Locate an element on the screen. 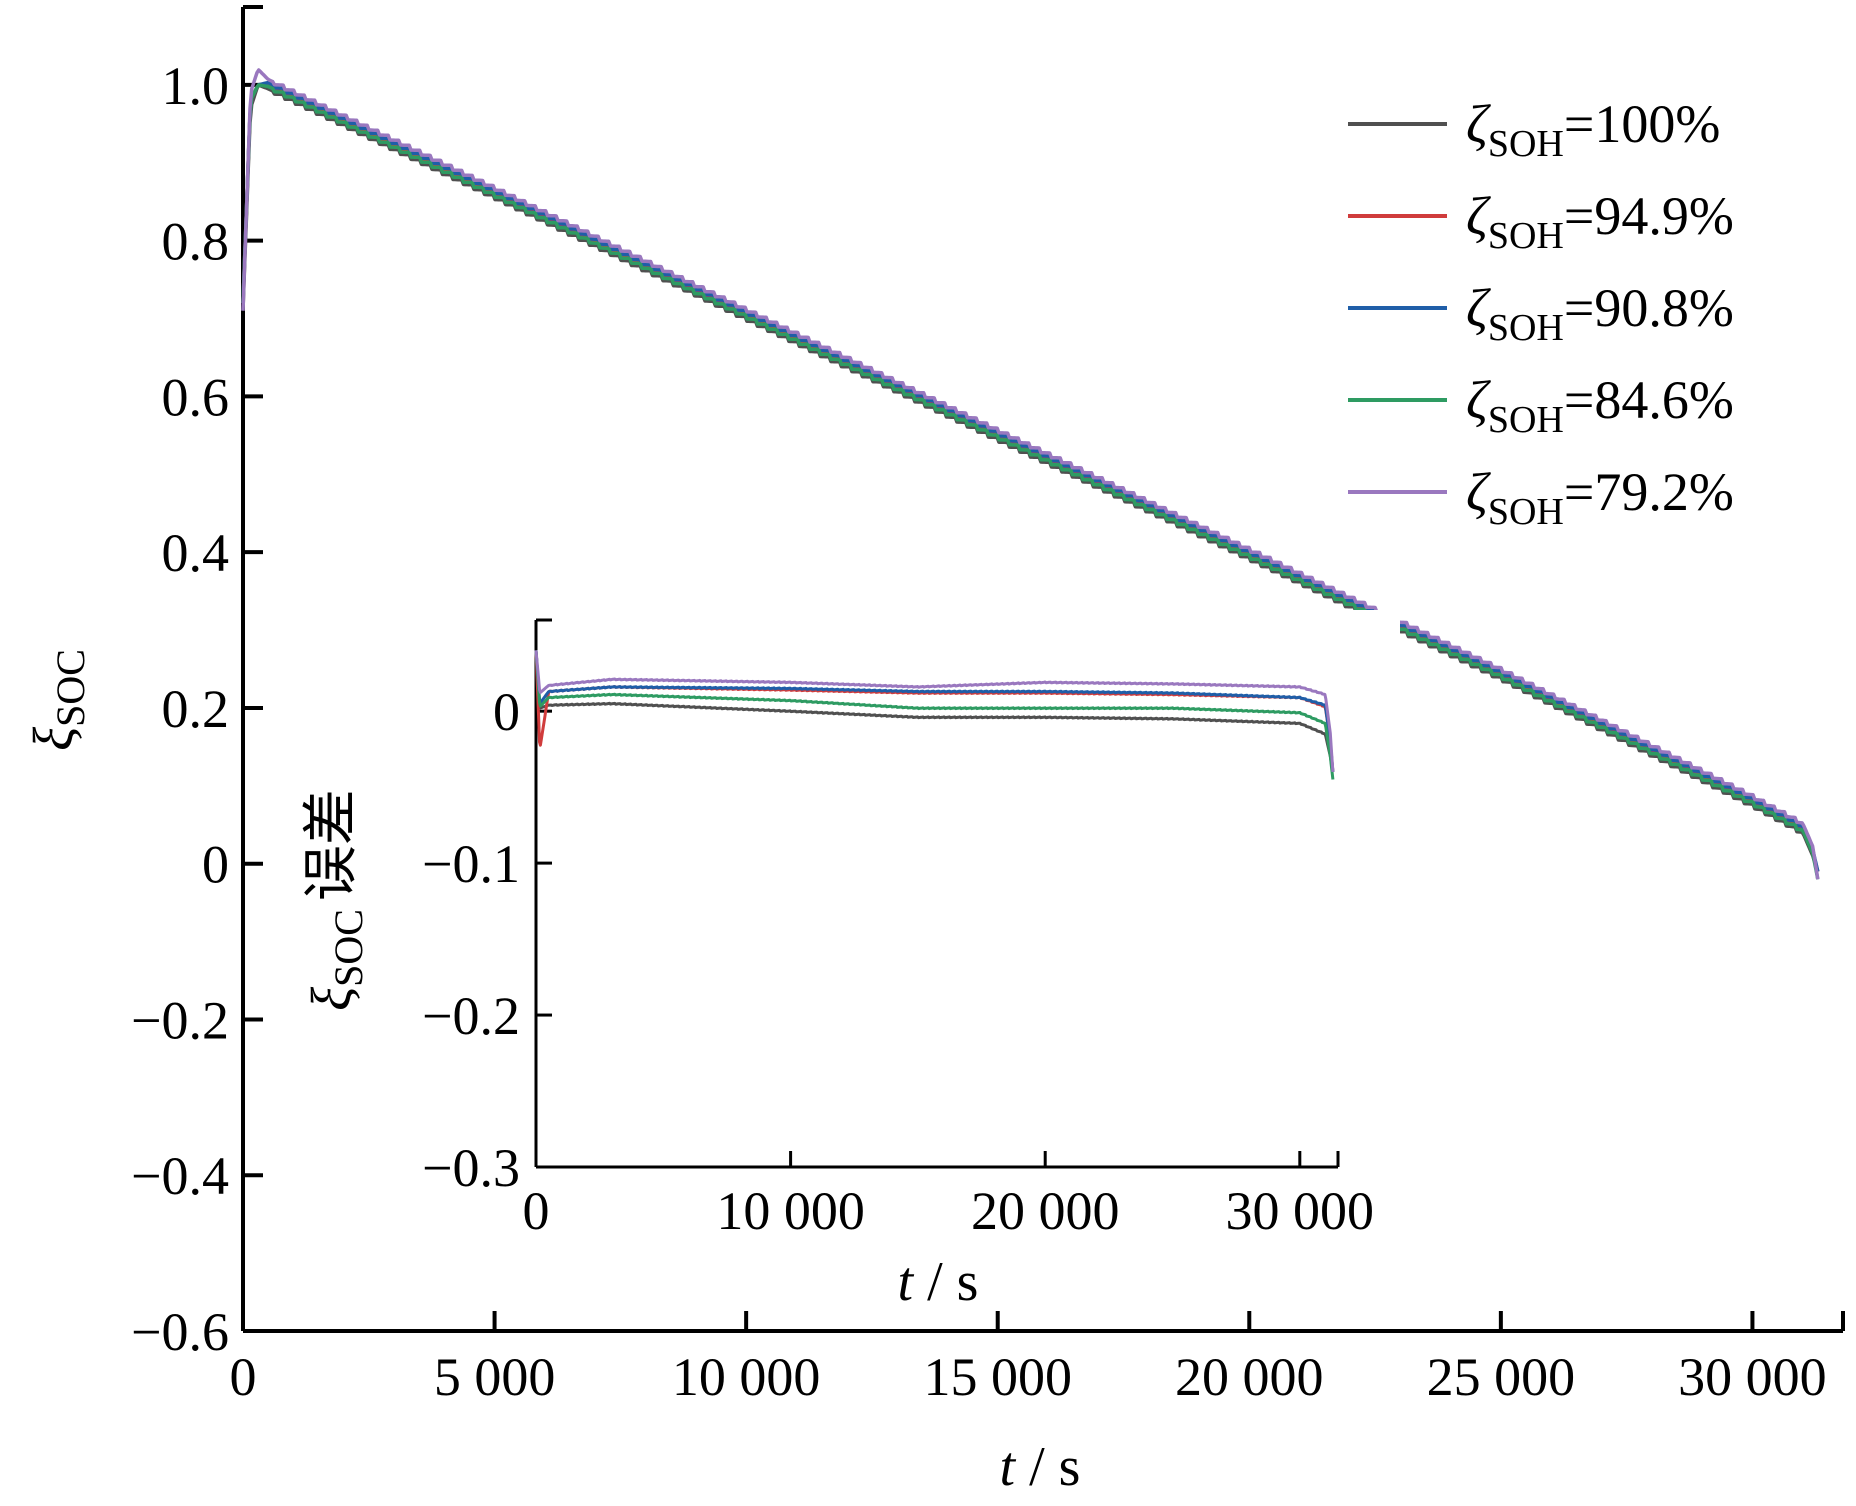 The image size is (1856, 1506). y-tick-label: −0.4 is located at coordinates (180, 1176).